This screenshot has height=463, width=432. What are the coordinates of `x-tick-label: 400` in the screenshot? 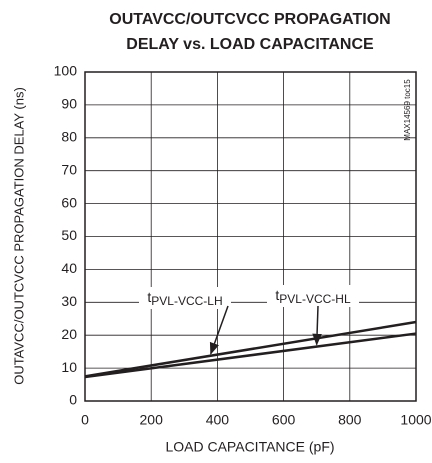 It's located at (218, 420).